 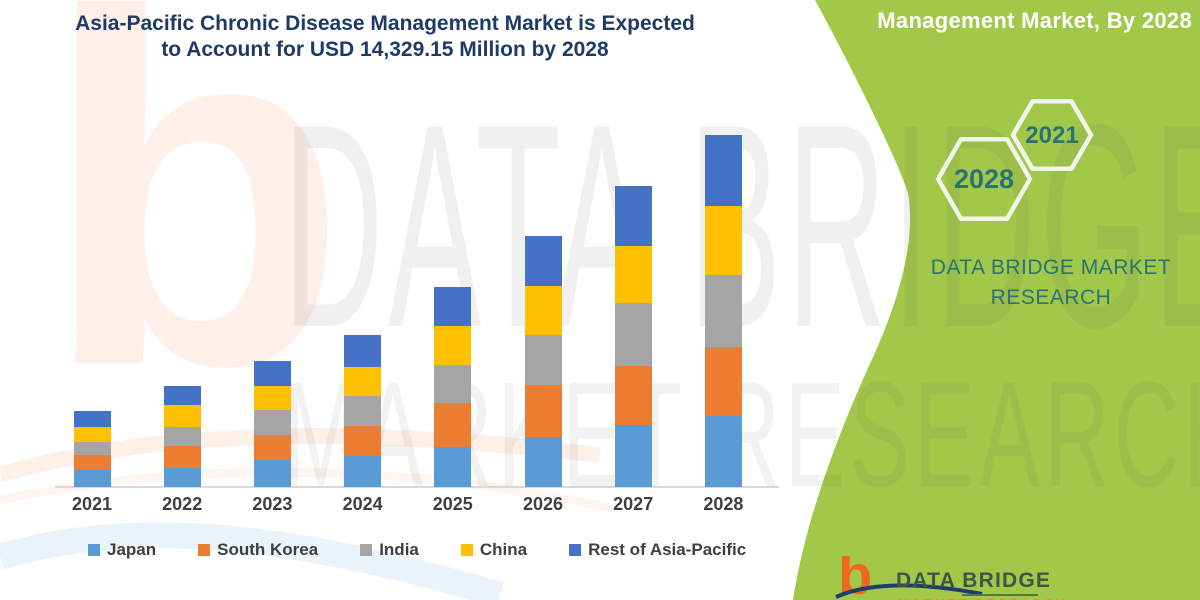 I want to click on hexagon-2028-outline, so click(x=984, y=179).